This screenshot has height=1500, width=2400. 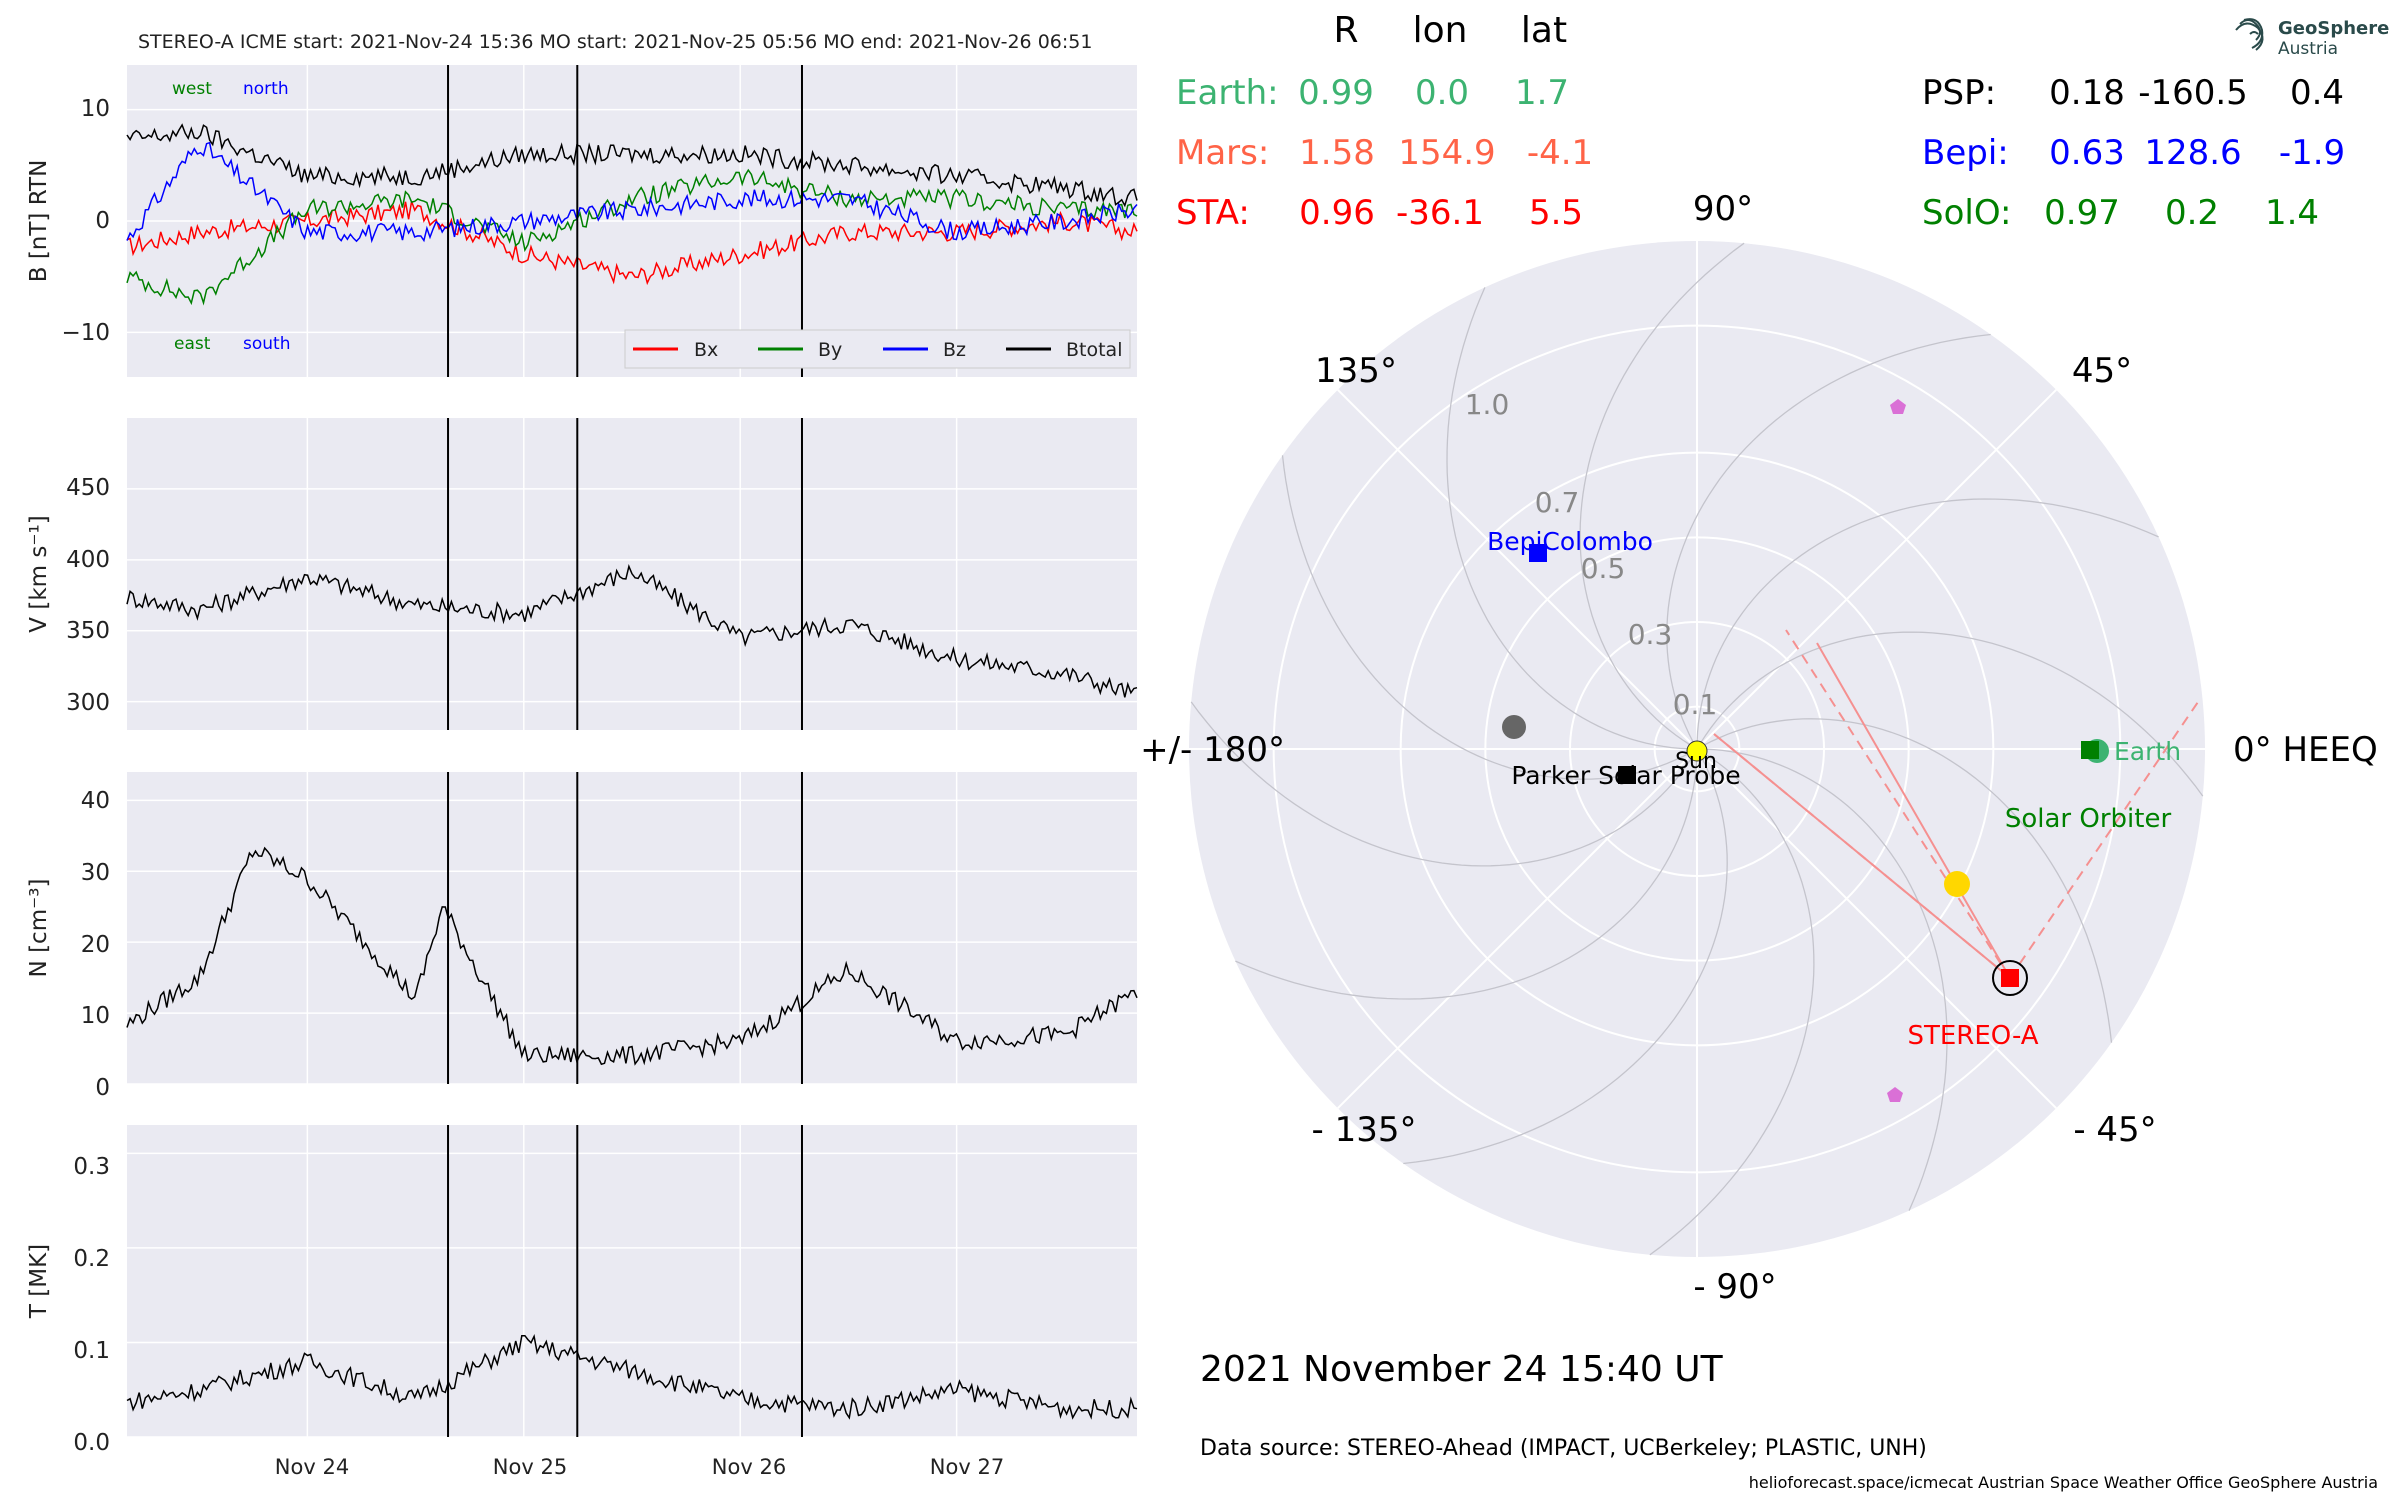 What do you see at coordinates (1734, 1287) in the screenshot?
I see `angle-label-minus90: - 90°` at bounding box center [1734, 1287].